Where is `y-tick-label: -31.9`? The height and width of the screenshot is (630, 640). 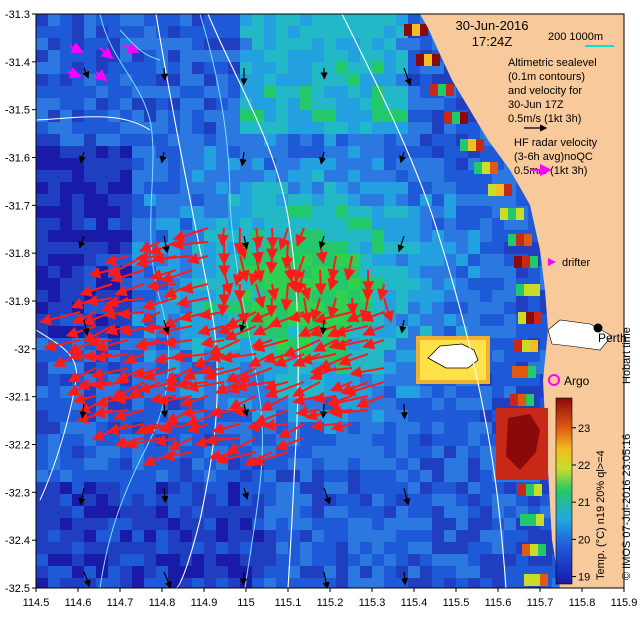 y-tick-label: -31.9 is located at coordinates (17, 302).